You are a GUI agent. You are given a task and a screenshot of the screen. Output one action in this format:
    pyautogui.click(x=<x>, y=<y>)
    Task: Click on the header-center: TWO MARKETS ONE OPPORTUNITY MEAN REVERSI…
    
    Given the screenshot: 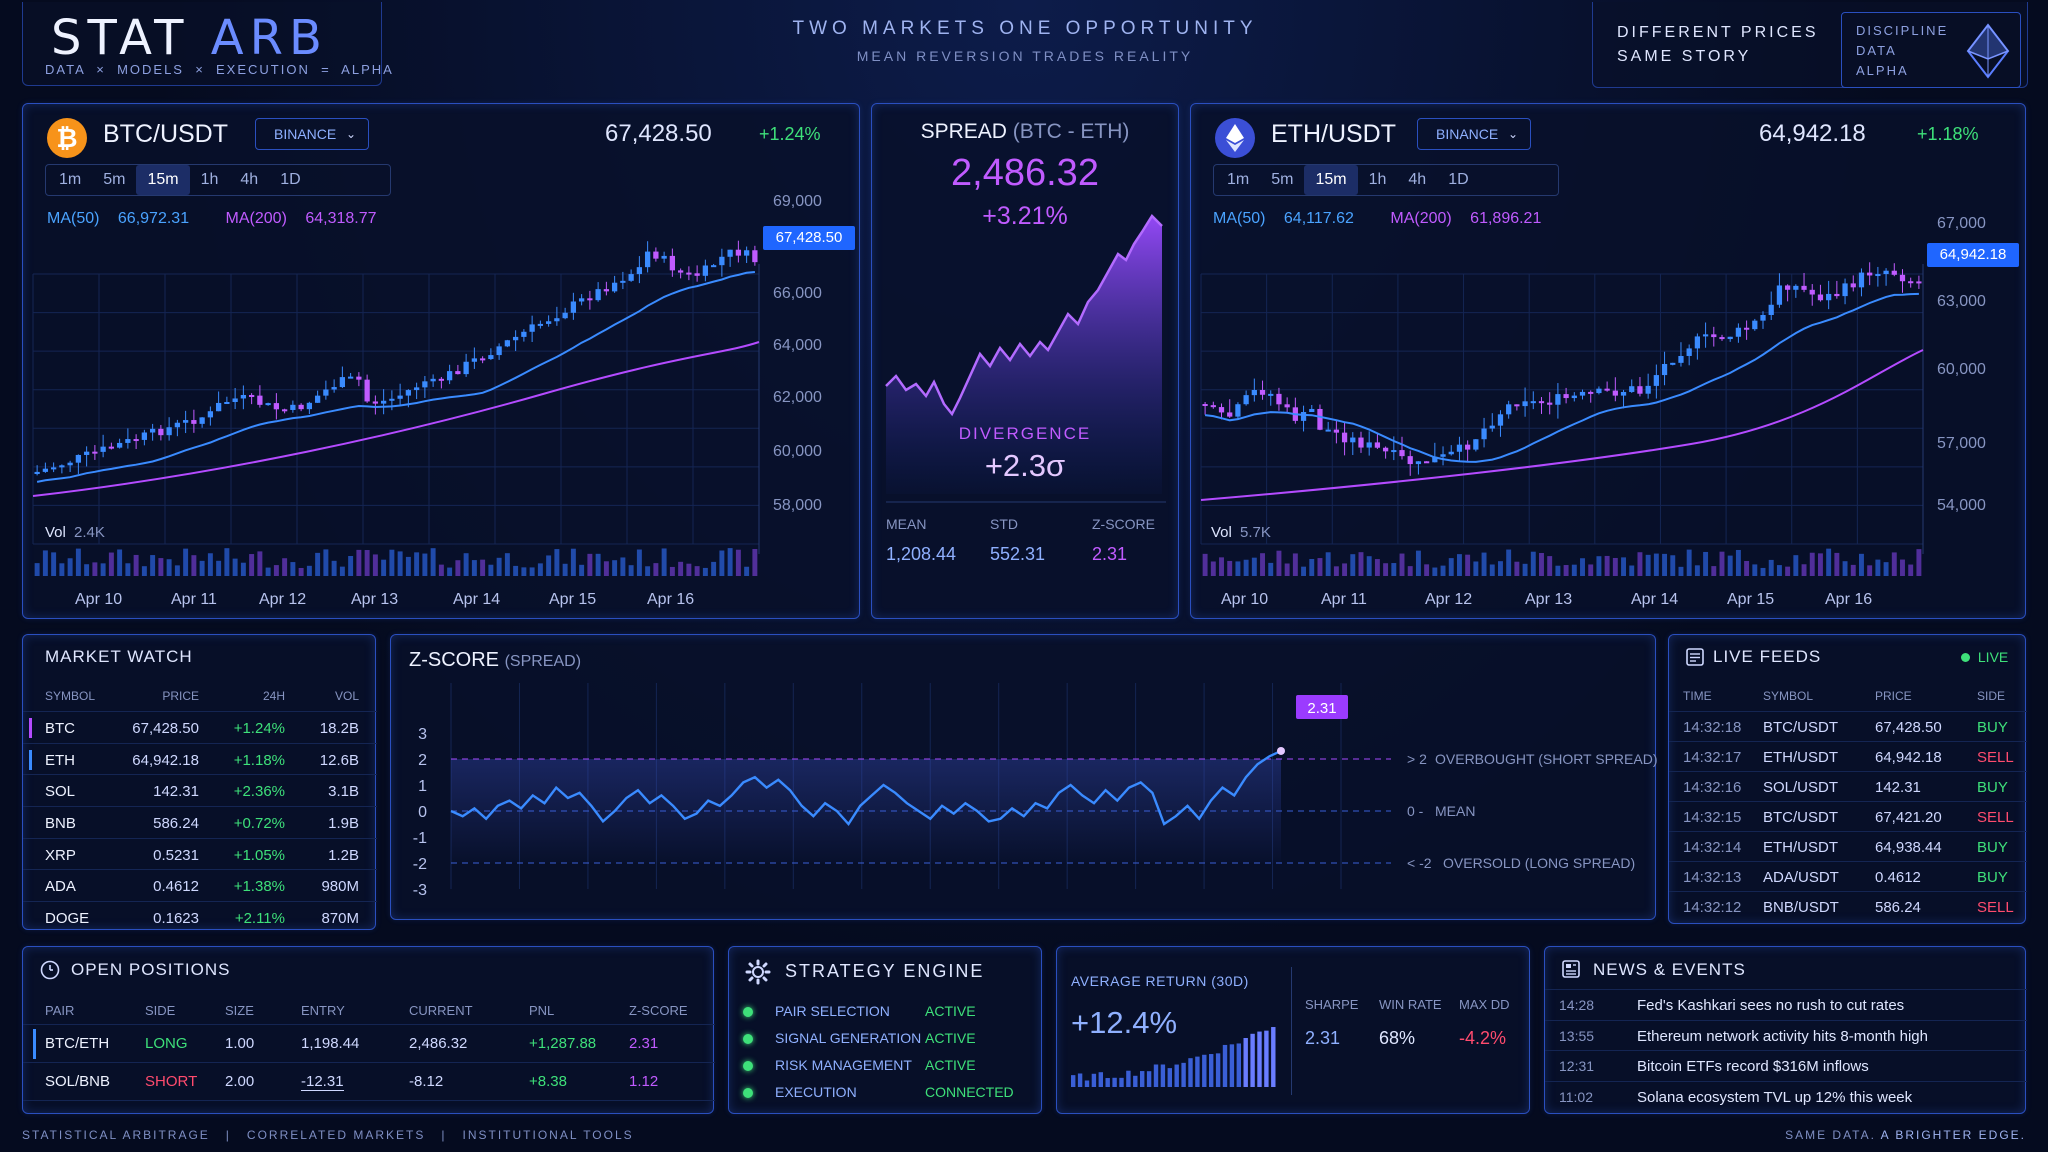 What is the action you would take?
    pyautogui.click(x=1025, y=41)
    